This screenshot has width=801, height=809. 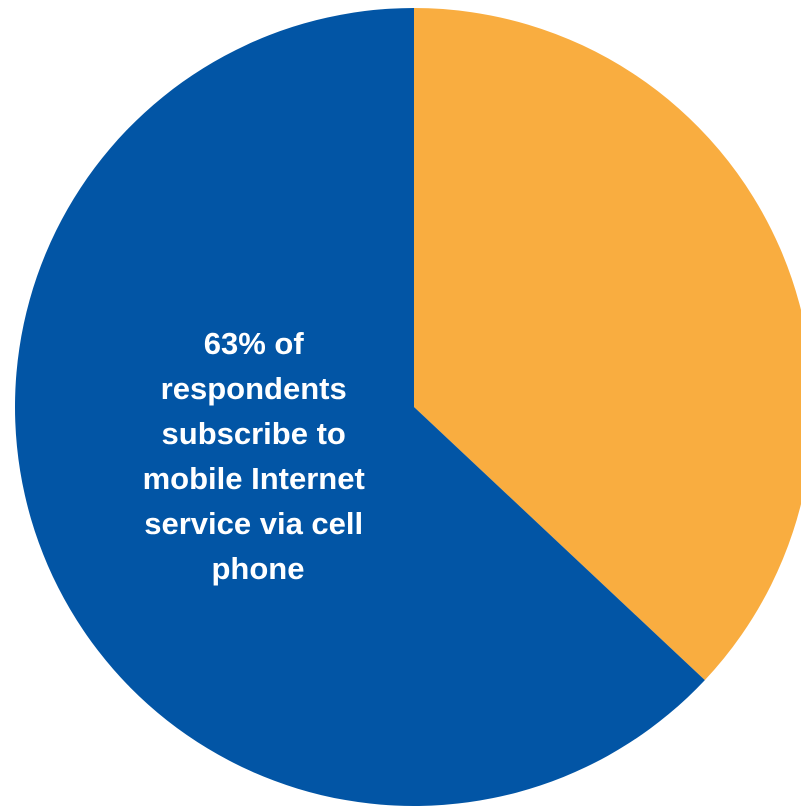 I want to click on annotation-line-3: subscribe to, so click(x=254, y=433).